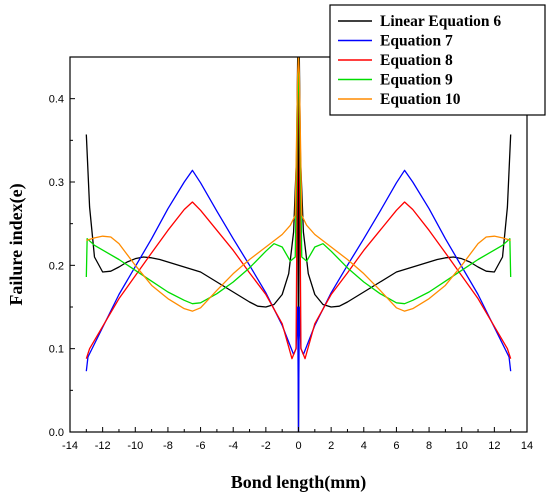 This screenshot has height=500, width=550. Describe the element at coordinates (416, 60) in the screenshot. I see `legend-label-3: Equation 8` at that location.